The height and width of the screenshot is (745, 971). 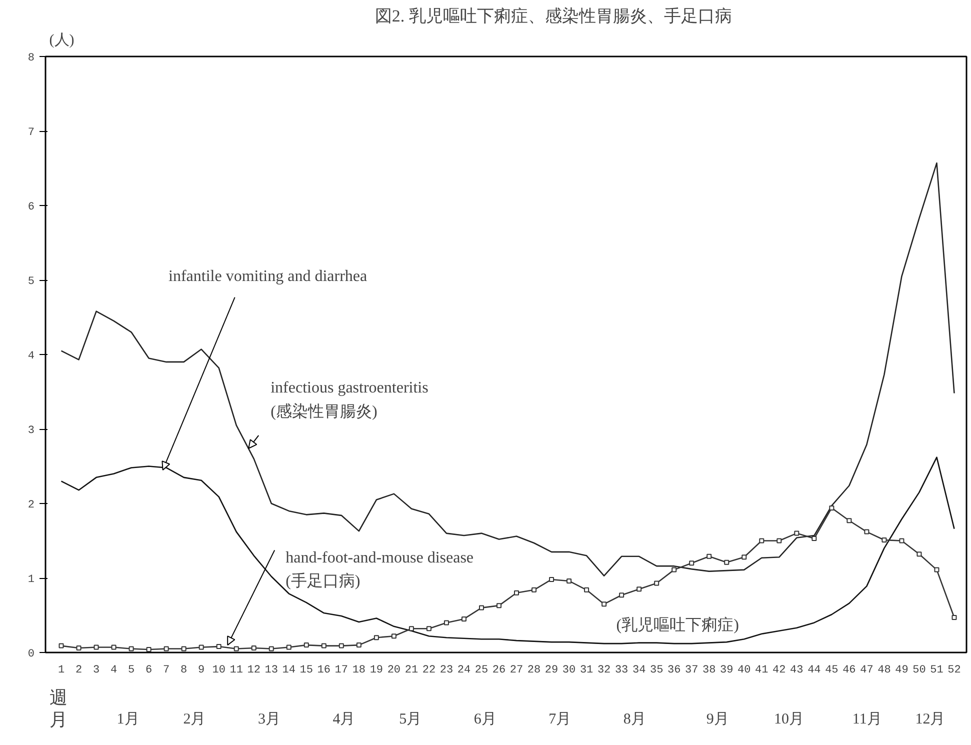 What do you see at coordinates (867, 720) in the screenshot?
I see `text: 11月` at bounding box center [867, 720].